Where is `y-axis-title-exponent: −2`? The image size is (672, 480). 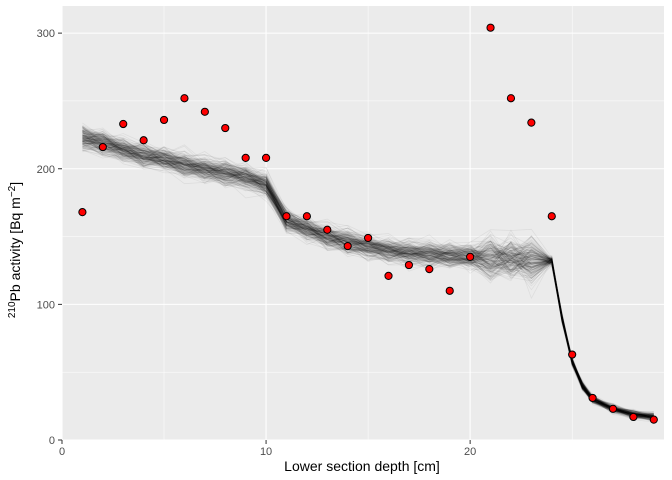
y-axis-title-exponent: −2 is located at coordinates (12, 191).